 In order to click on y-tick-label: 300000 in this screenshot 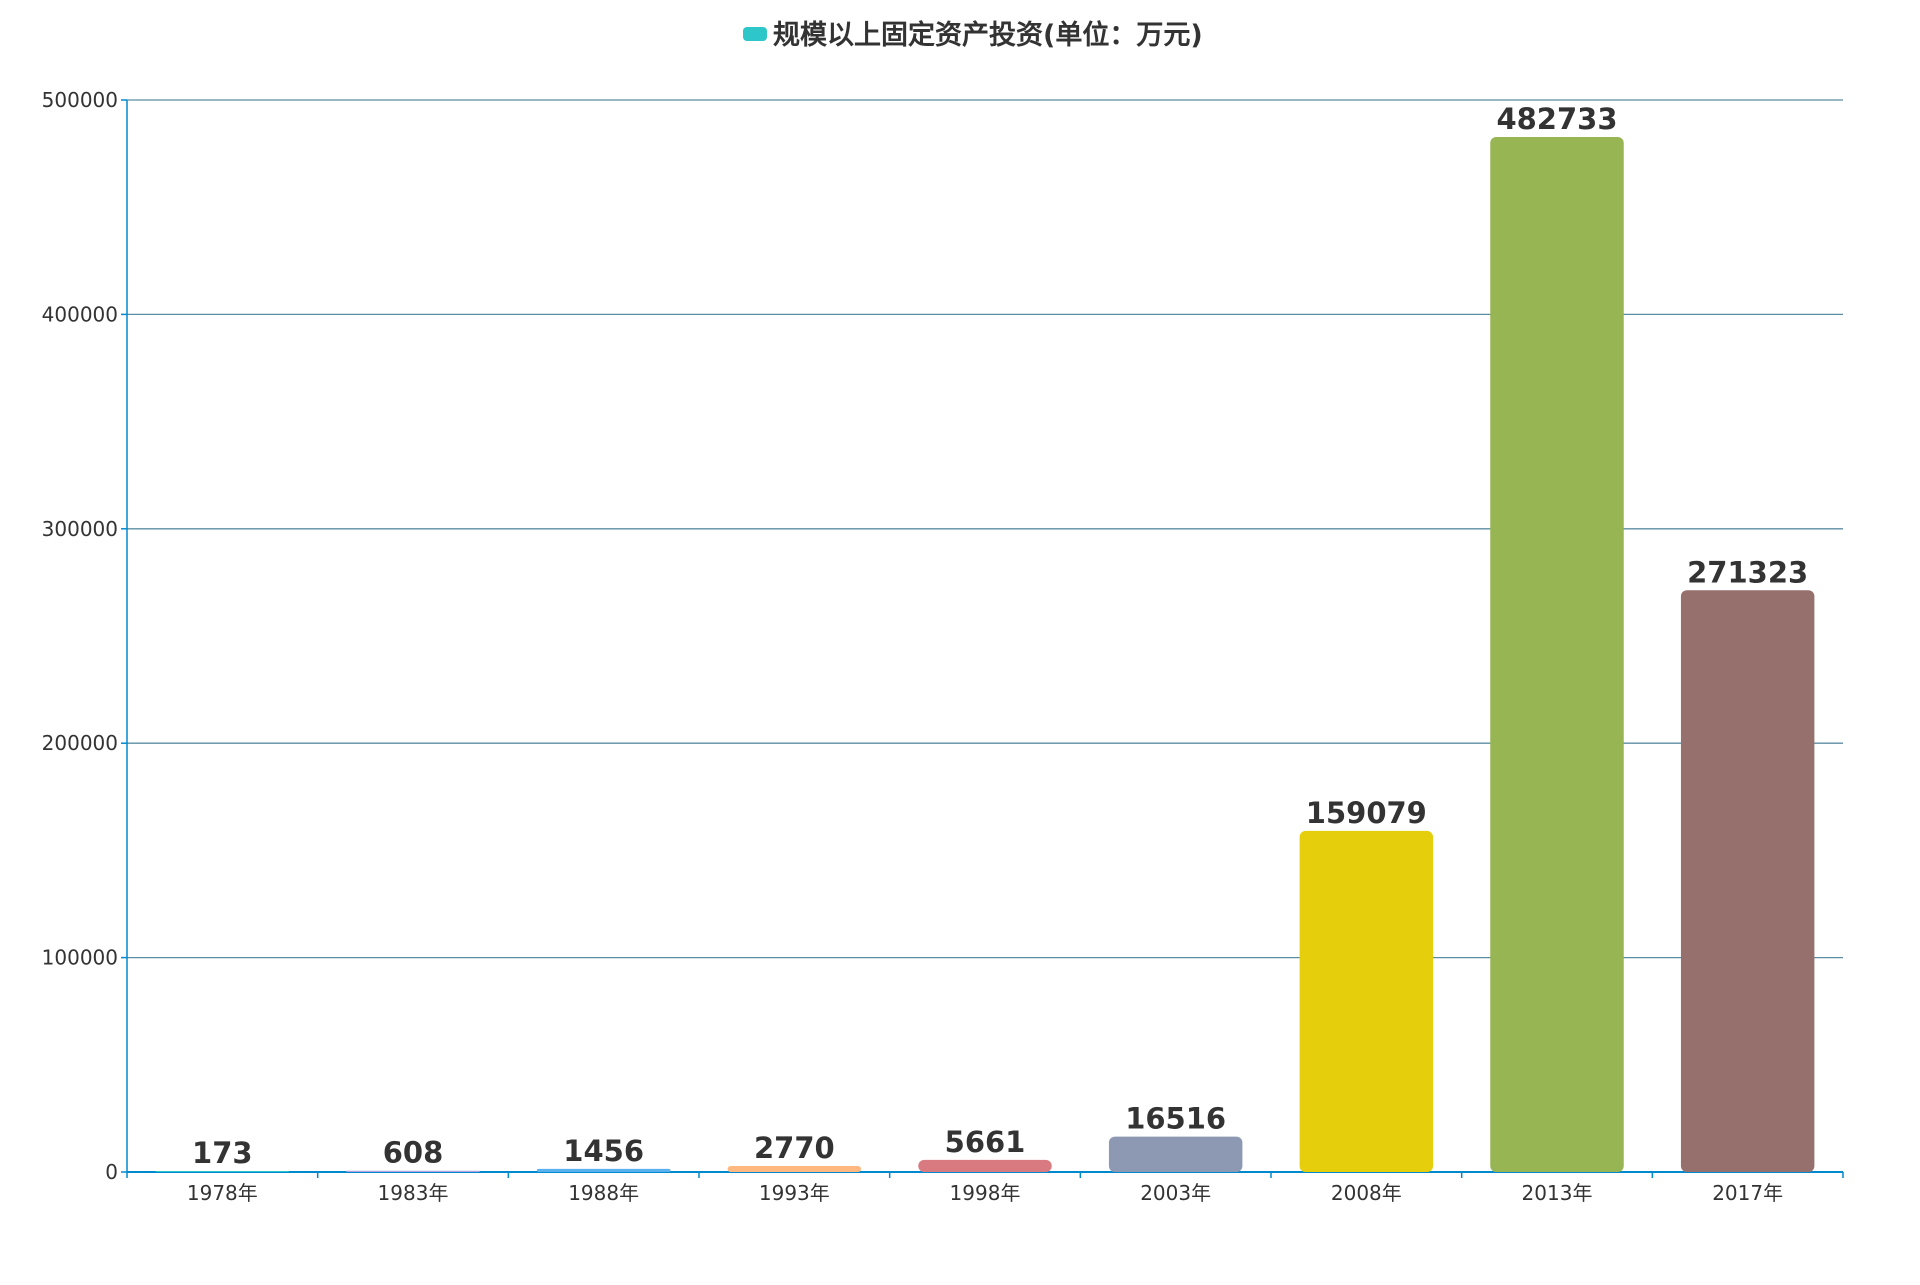, I will do `click(80, 529)`.